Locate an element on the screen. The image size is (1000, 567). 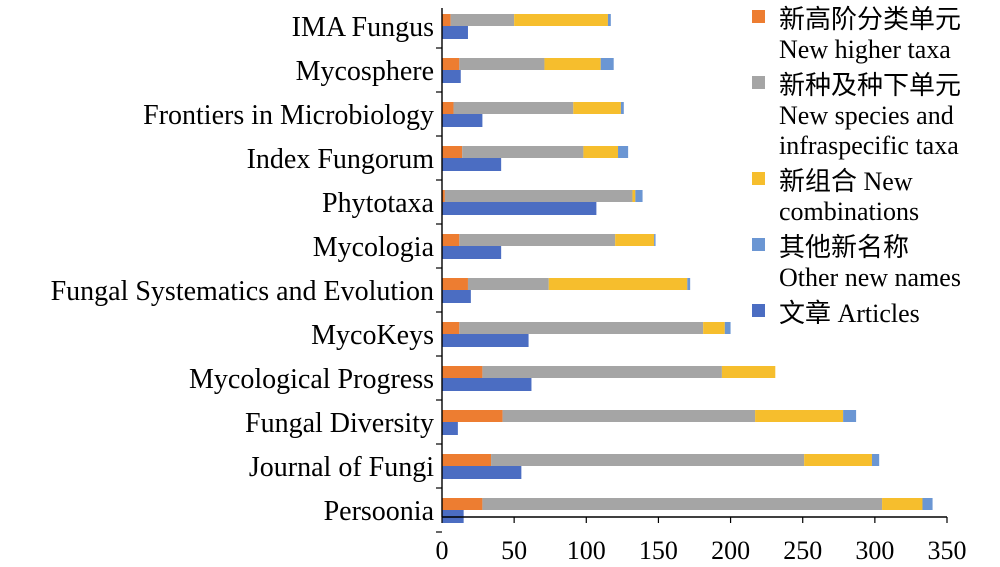
bar-index-fungorum-articles is located at coordinates (472, 164).